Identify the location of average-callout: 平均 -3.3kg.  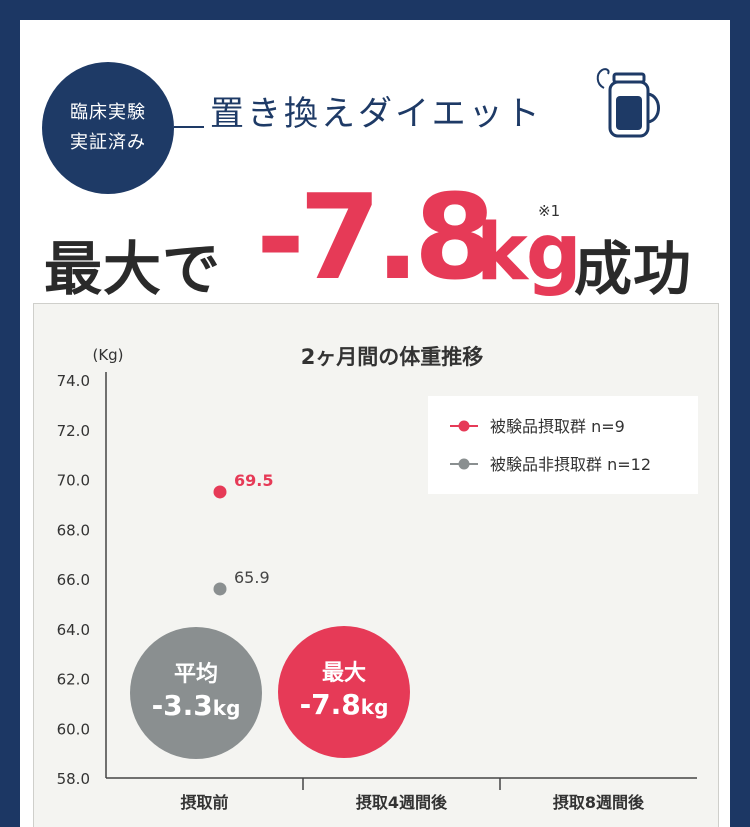
(196, 693).